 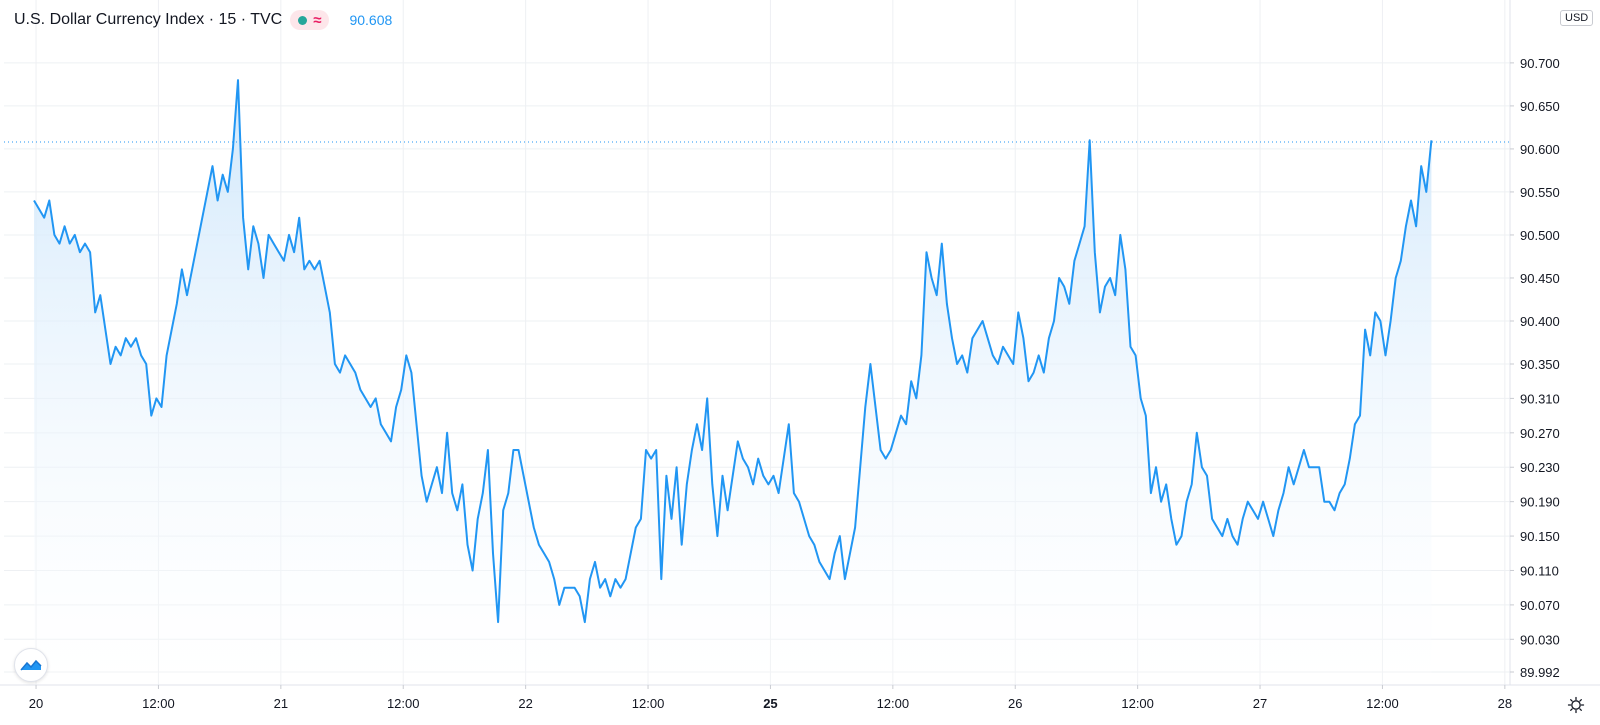 What do you see at coordinates (1540, 672) in the screenshot?
I see `price-tick-label: 89.992` at bounding box center [1540, 672].